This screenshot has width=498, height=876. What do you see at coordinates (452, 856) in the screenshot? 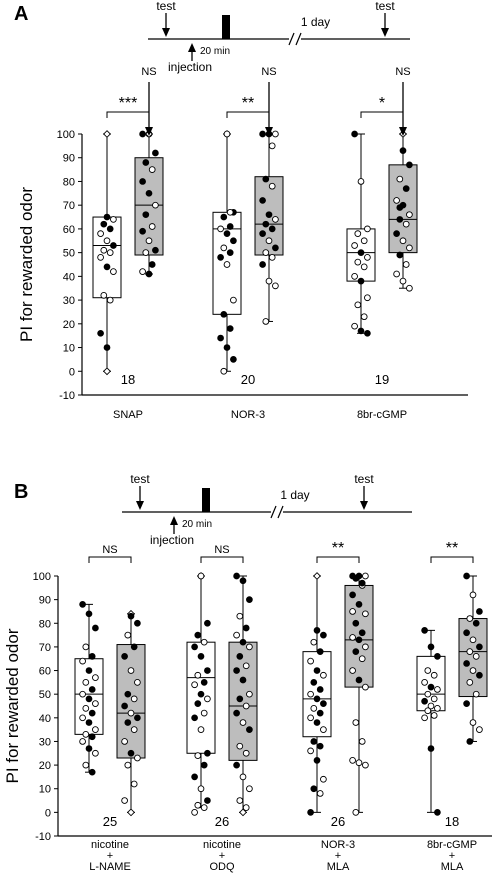
I see `panel-b-group-4-category-label: +` at bounding box center [452, 856].